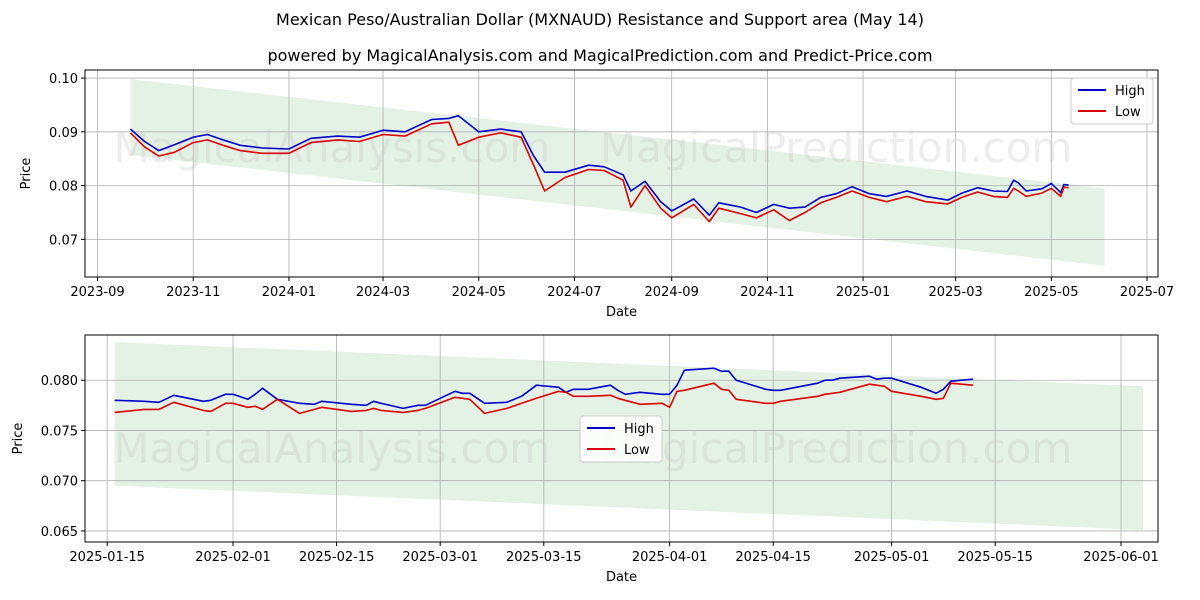 The width and height of the screenshot is (1200, 600). Describe the element at coordinates (383, 292) in the screenshot. I see `x-tick-label: 2024-03` at that location.